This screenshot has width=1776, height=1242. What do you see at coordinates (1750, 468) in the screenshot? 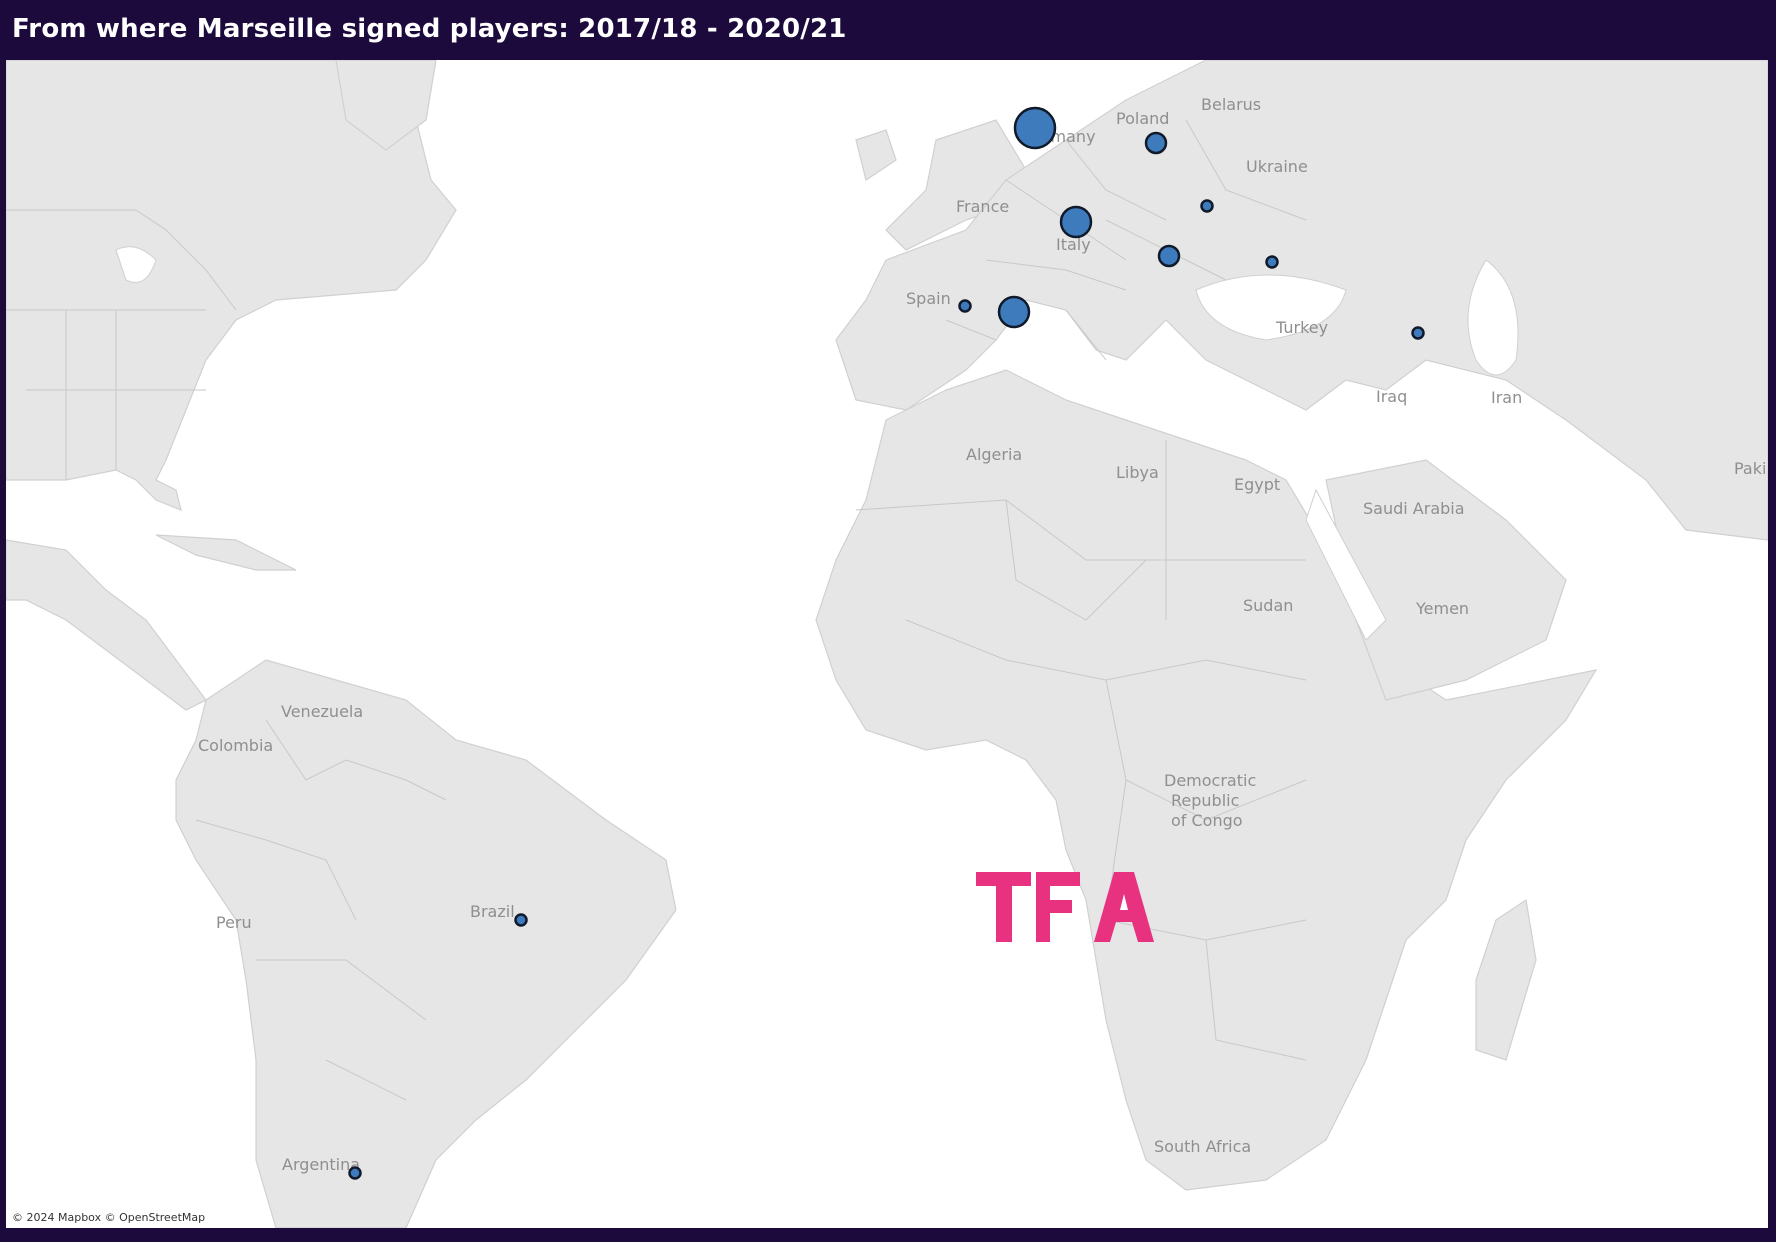
I see `label-pakistan: Paki` at bounding box center [1750, 468].